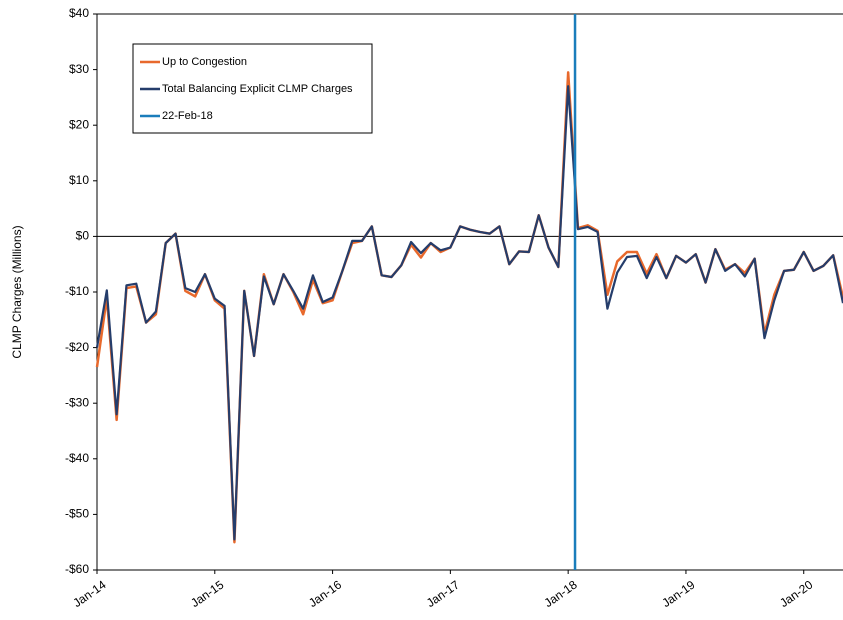  I want to click on y-tick-label: -$30, so click(77, 402).